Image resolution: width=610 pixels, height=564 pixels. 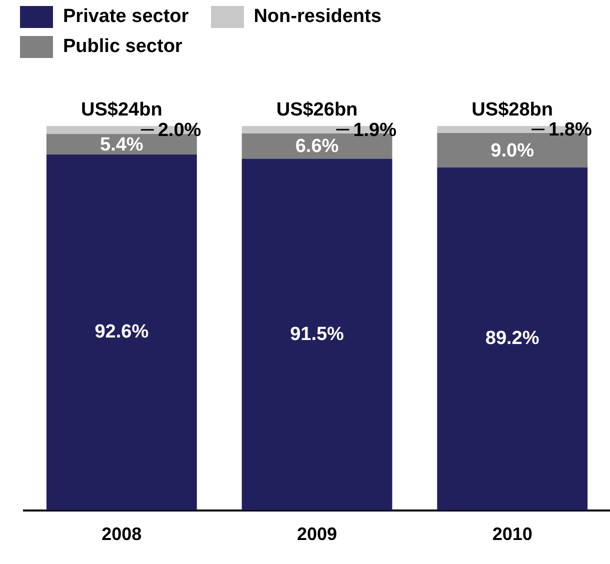 What do you see at coordinates (512, 534) in the screenshot?
I see `x-tick-label: 2010` at bounding box center [512, 534].